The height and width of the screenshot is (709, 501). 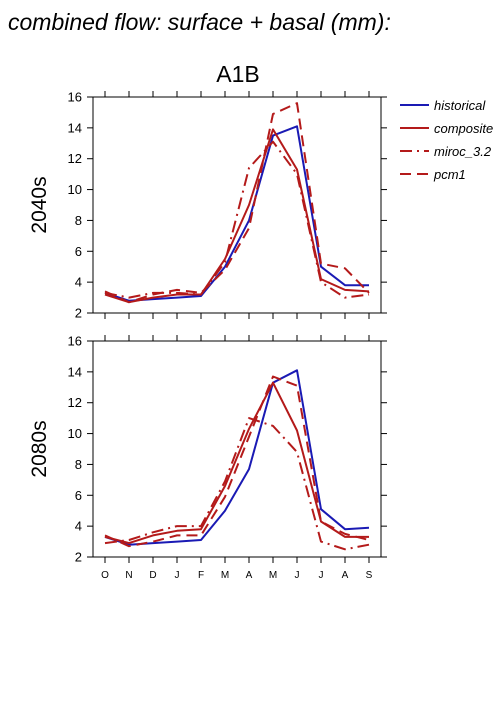 What do you see at coordinates (460, 105) in the screenshot?
I see `legend-label: historical` at bounding box center [460, 105].